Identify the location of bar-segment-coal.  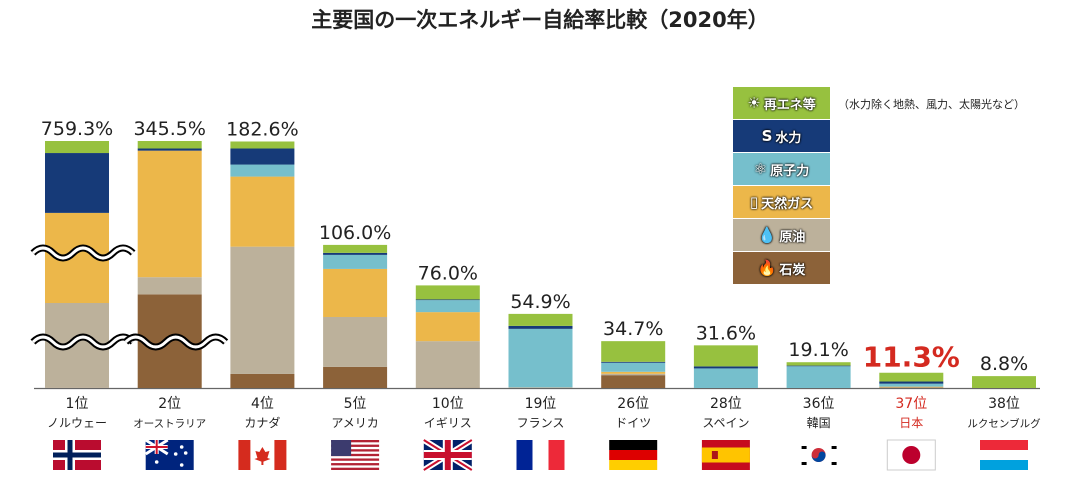
(633, 381).